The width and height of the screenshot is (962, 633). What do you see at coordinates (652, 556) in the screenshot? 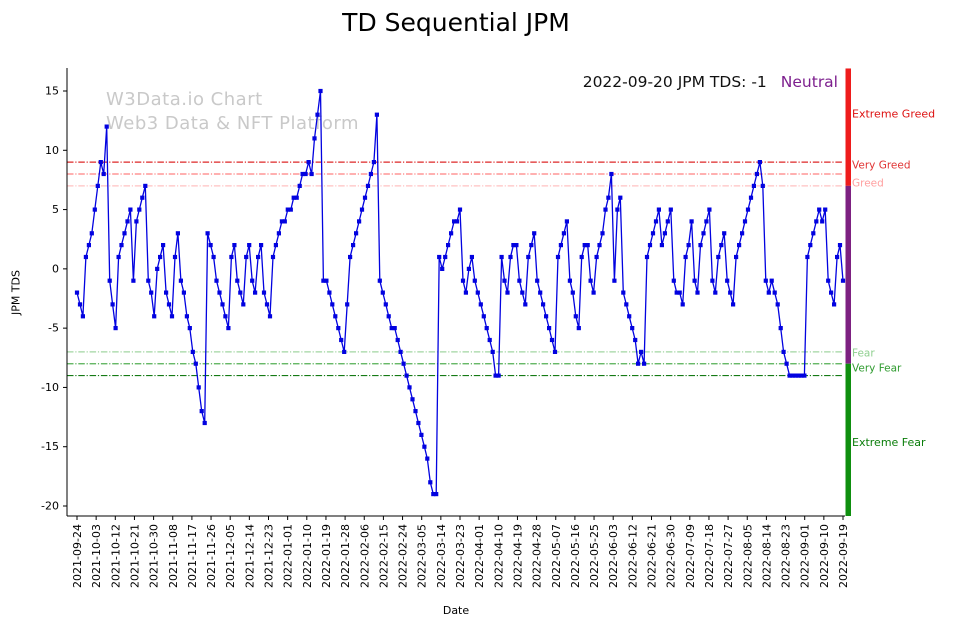
I see `x-tick-label: 2022-06-21` at bounding box center [652, 556].